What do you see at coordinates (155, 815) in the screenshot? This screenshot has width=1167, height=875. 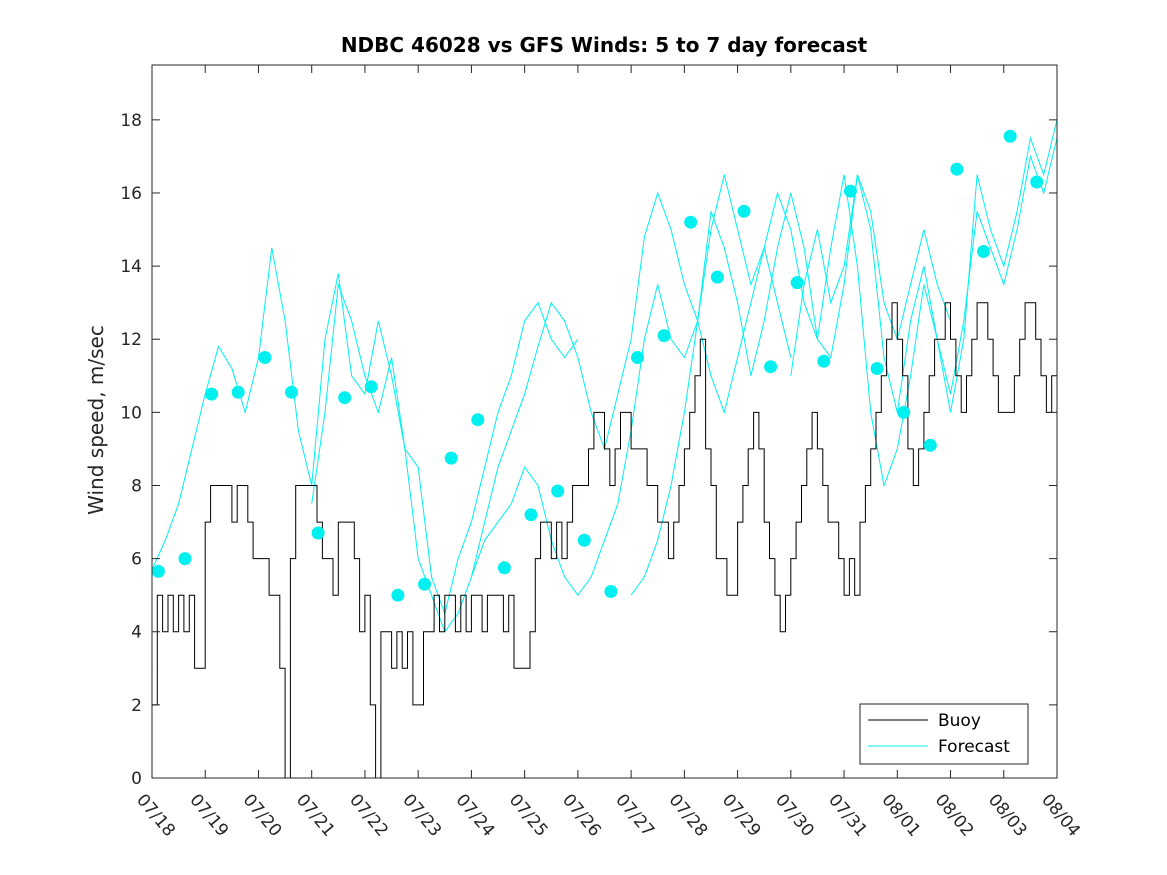 I see `x-tick-label: 07/18` at bounding box center [155, 815].